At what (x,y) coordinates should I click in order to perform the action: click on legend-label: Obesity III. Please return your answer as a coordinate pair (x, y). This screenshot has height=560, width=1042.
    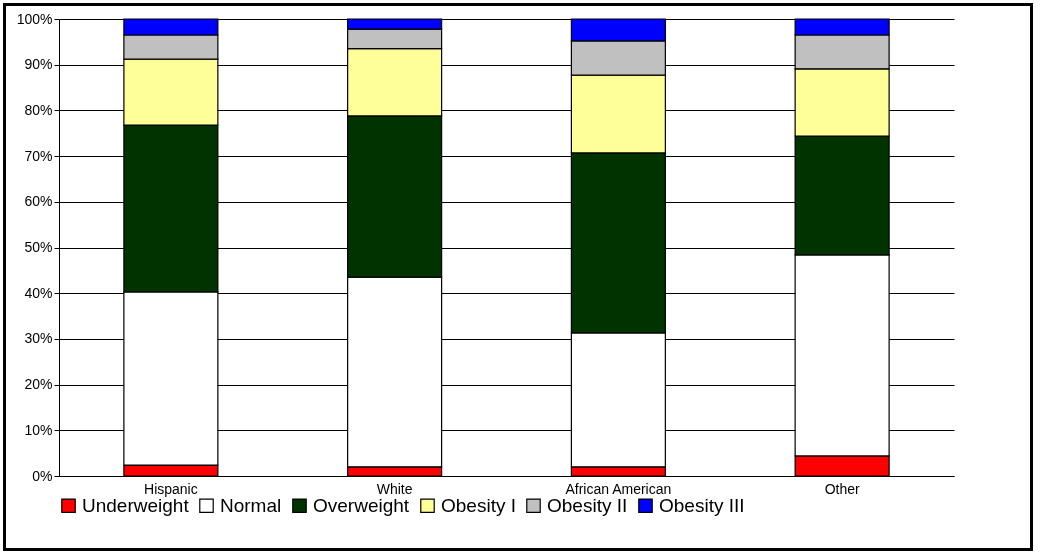
    Looking at the image, I should click on (702, 505).